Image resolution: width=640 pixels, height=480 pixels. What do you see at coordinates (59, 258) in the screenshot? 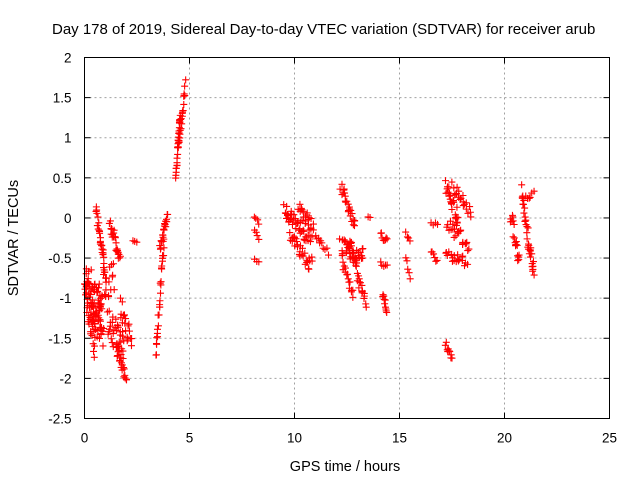
I see `y-tick-label: -0.5` at bounding box center [59, 258].